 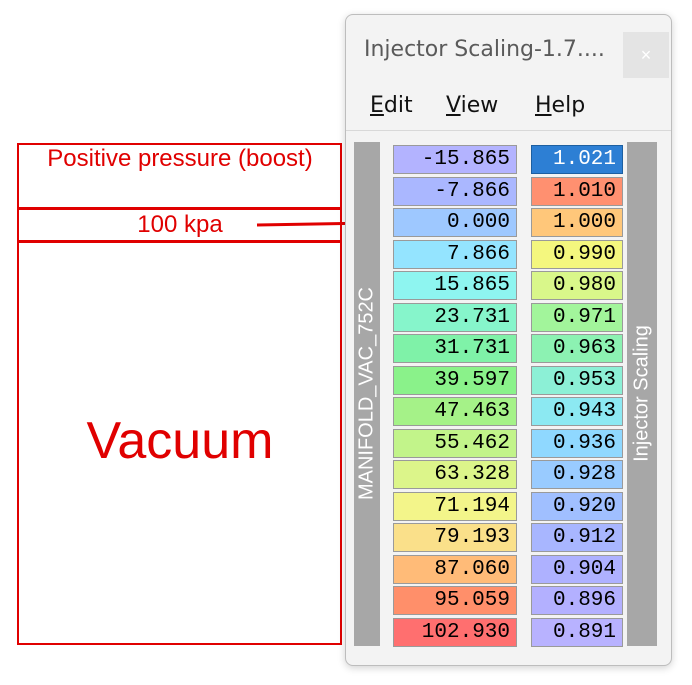 I want to click on value-cell: 0.896, so click(x=577, y=600).